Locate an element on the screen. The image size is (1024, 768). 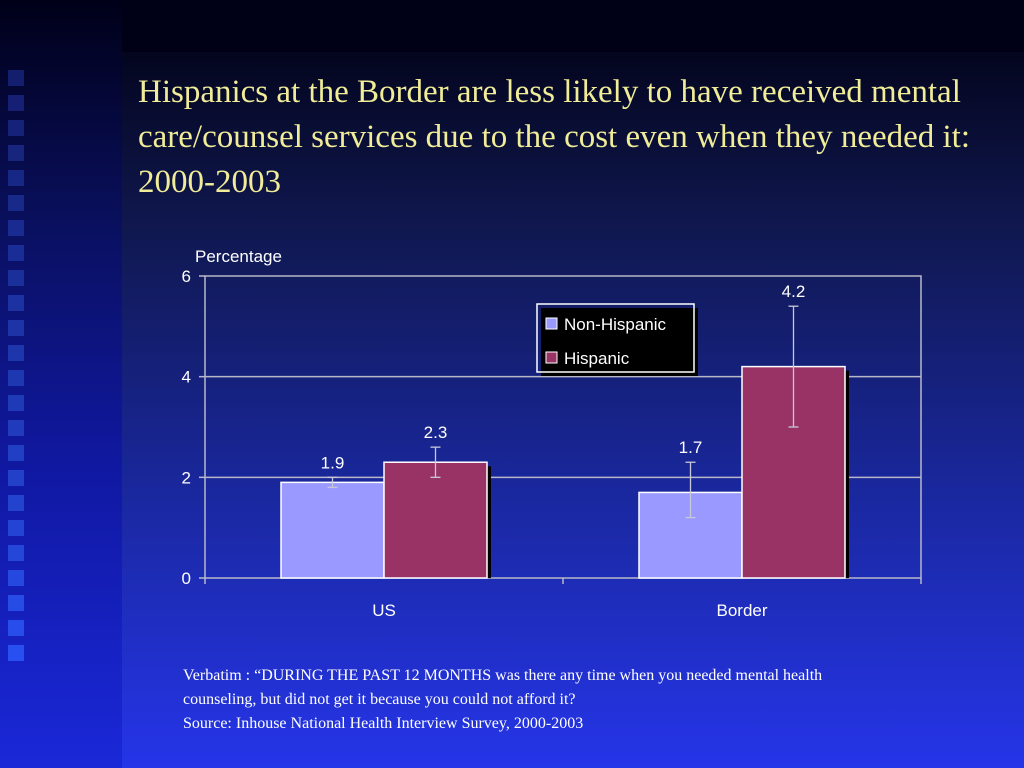
legend-box is located at coordinates (615, 338).